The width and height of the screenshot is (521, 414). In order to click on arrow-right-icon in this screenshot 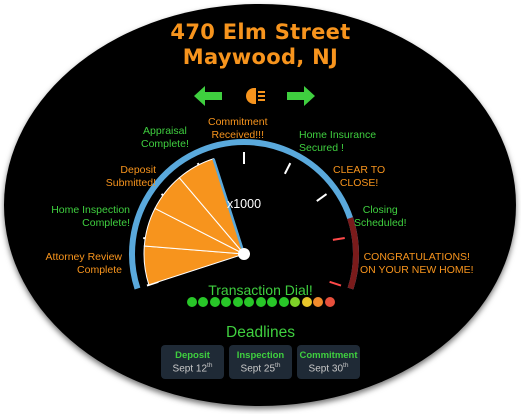, I will do `click(301, 96)`.